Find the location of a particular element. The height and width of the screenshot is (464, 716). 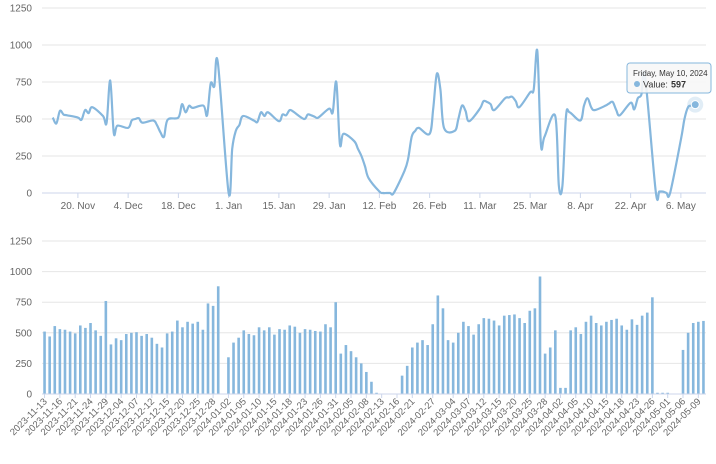

hover-point is located at coordinates (695, 105).